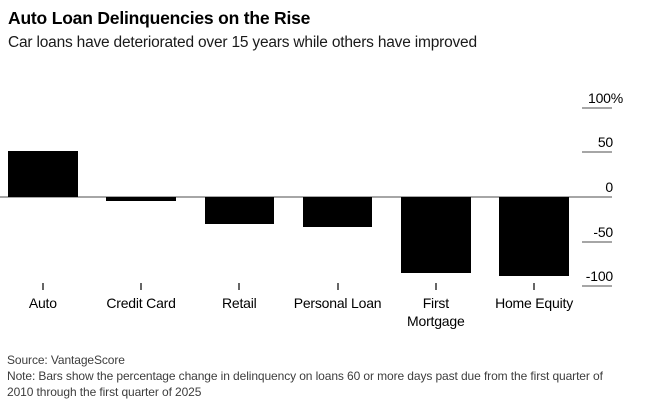 This screenshot has width=652, height=406. Describe the element at coordinates (534, 303) in the screenshot. I see `category-label-home-equity: Home Equity` at that location.